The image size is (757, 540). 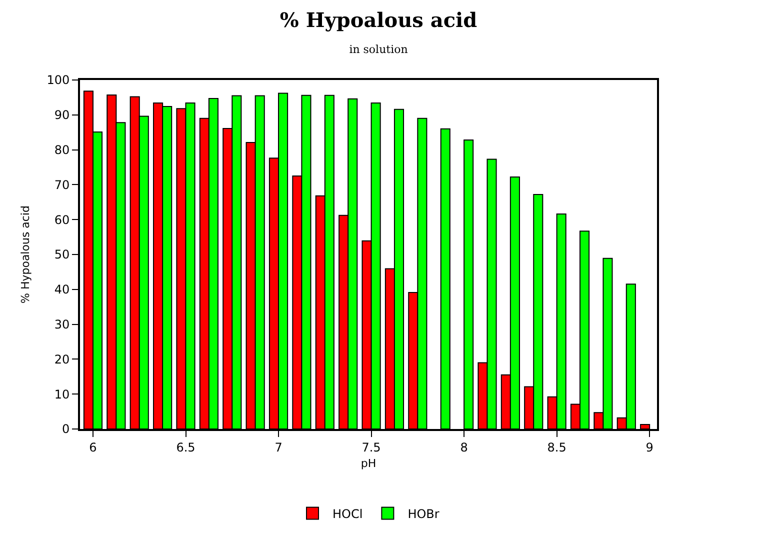 I want to click on y-tick-label: 80, so click(x=62, y=150).